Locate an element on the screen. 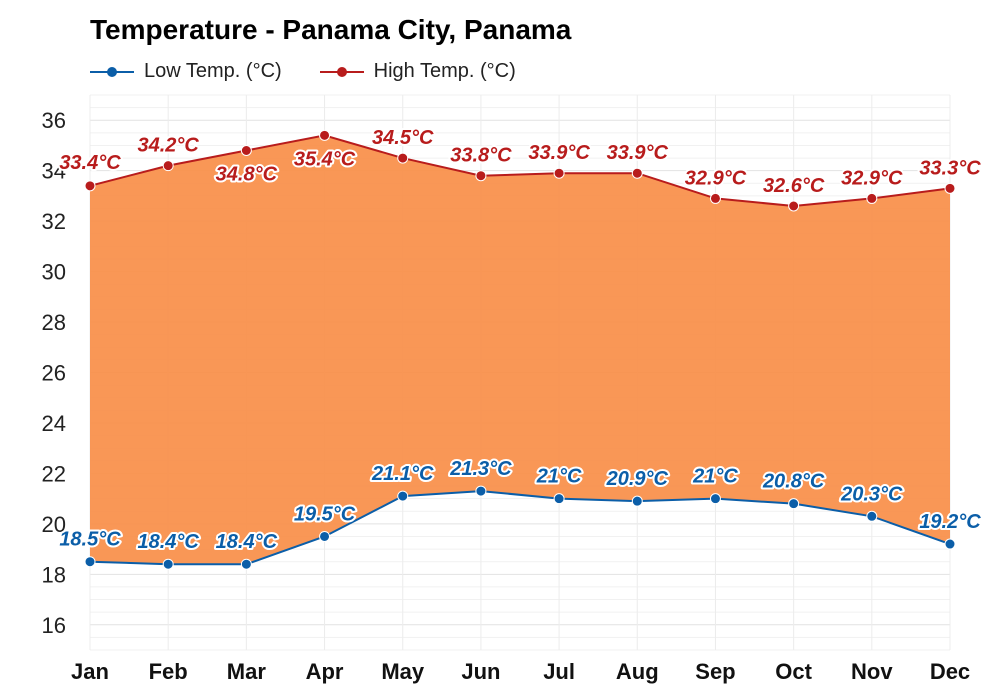  low-temp-label-feb: 18.4°C is located at coordinates (168, 542).